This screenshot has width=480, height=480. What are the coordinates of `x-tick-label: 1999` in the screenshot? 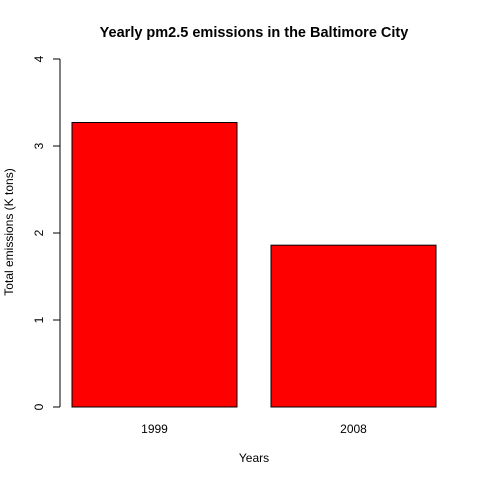 It's located at (154, 429).